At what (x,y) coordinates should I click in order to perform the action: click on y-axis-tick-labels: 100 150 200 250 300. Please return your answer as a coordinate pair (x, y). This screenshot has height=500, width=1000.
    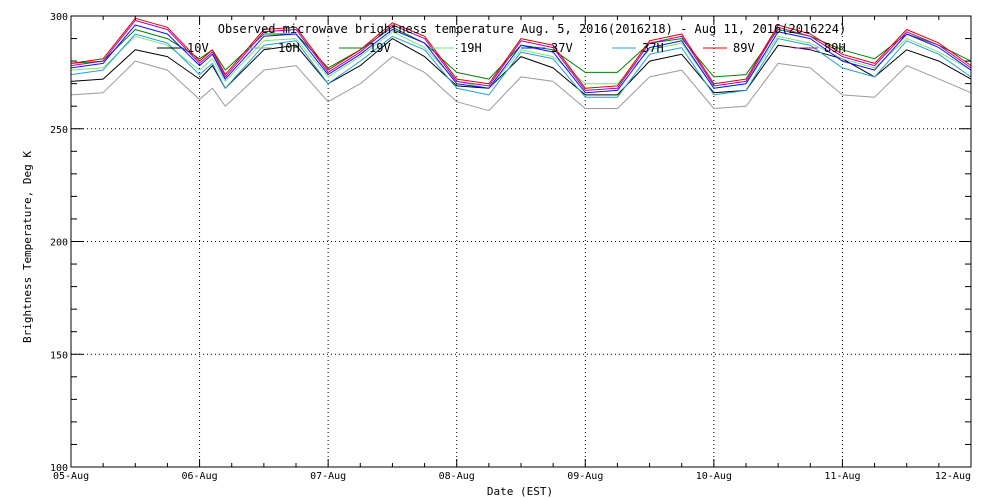
    Looking at the image, I should click on (59, 243).